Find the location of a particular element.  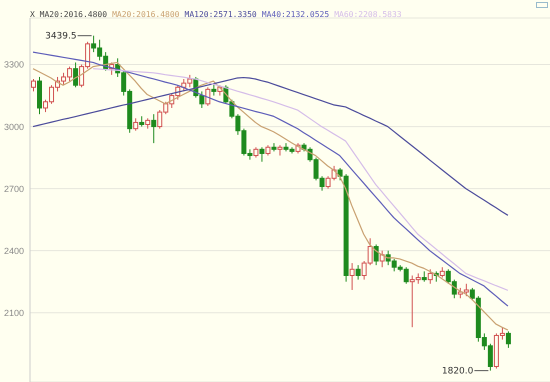

annotation: 3439.5 is located at coordinates (61, 37).